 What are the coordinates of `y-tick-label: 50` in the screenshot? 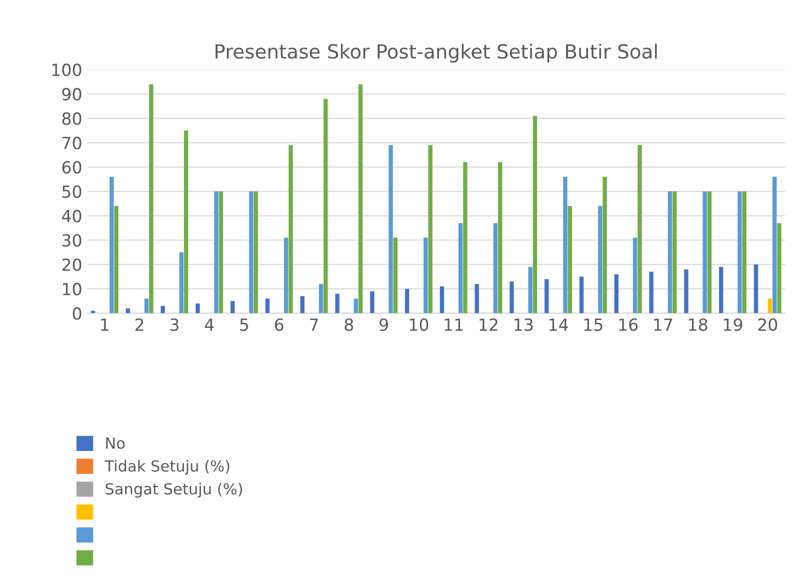 It's located at (72, 191).